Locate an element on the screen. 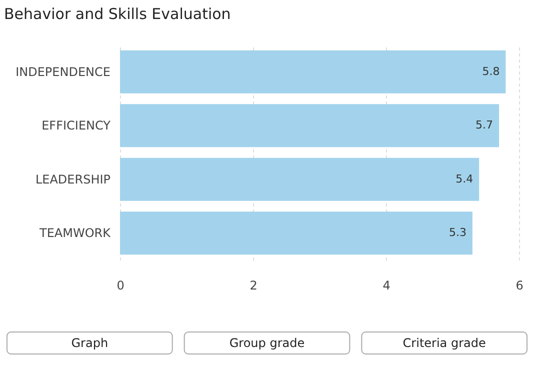  x-tick-label: 0 is located at coordinates (120, 285).